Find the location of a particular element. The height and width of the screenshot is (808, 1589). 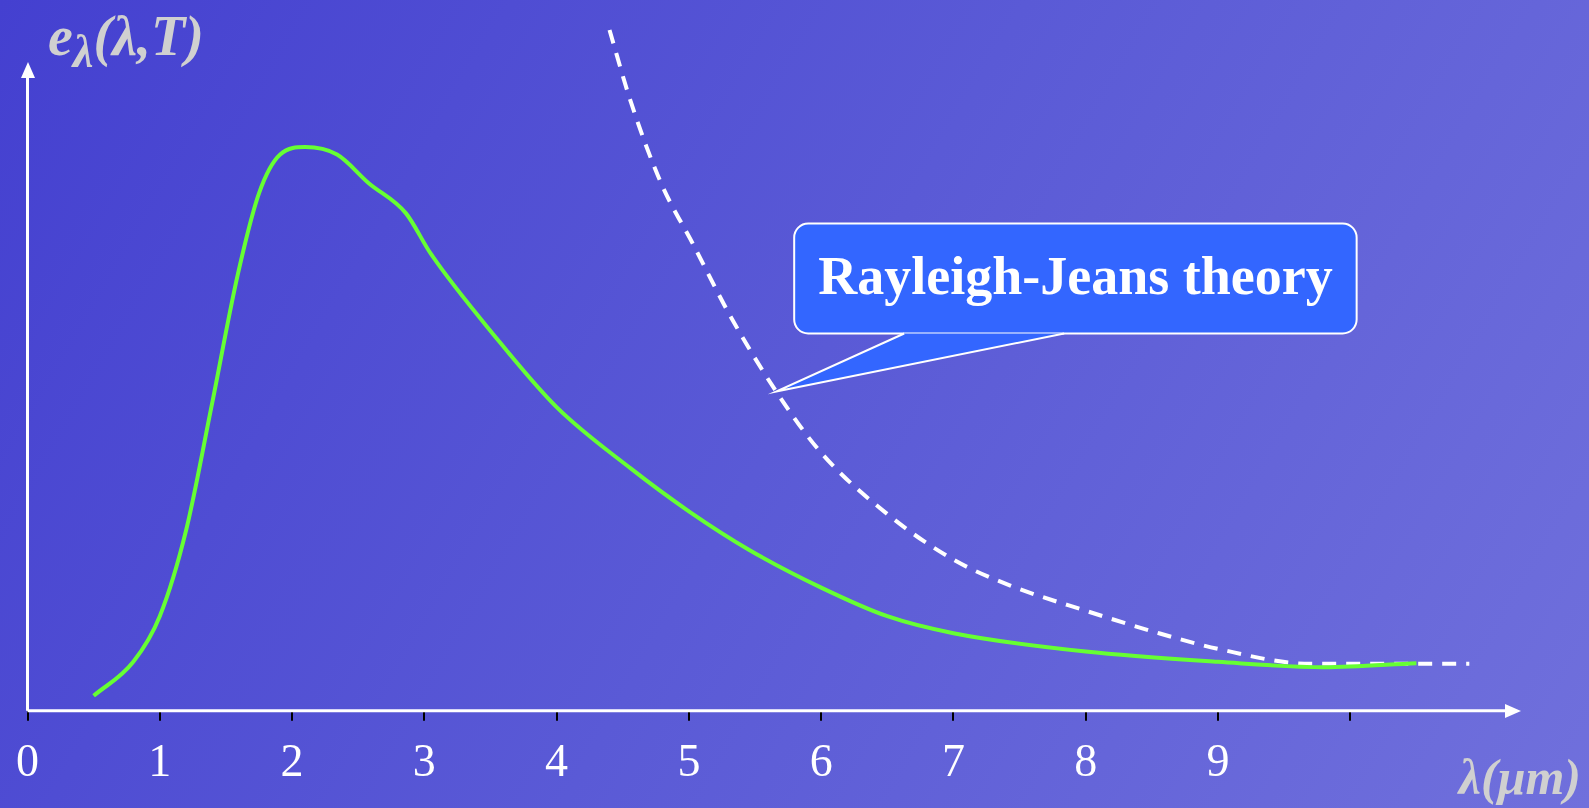

x-tick-label: 3 is located at coordinates (424, 761).